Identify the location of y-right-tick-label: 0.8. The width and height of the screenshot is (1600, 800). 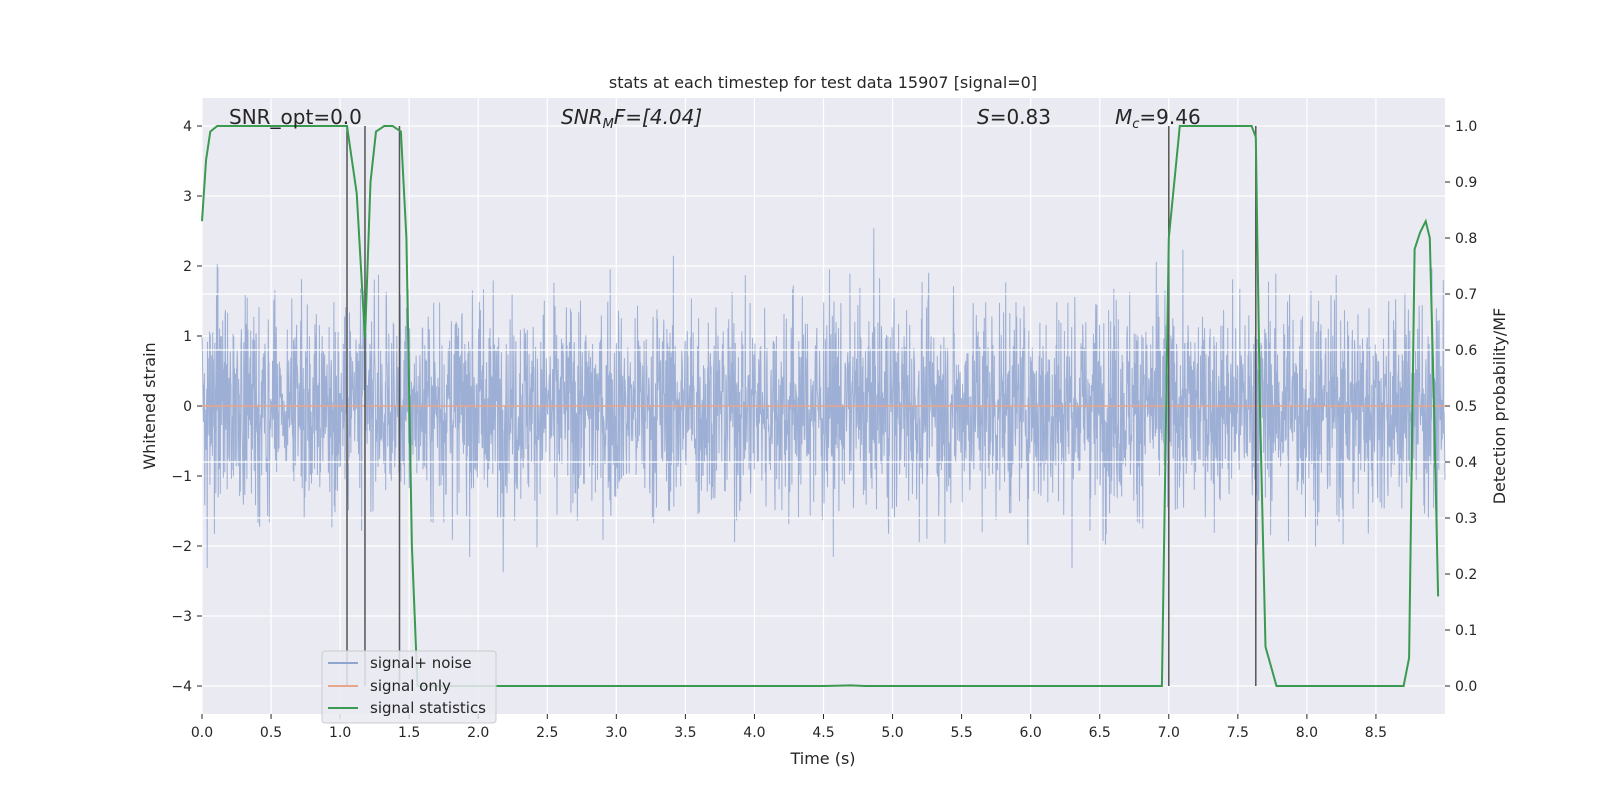
(1466, 239).